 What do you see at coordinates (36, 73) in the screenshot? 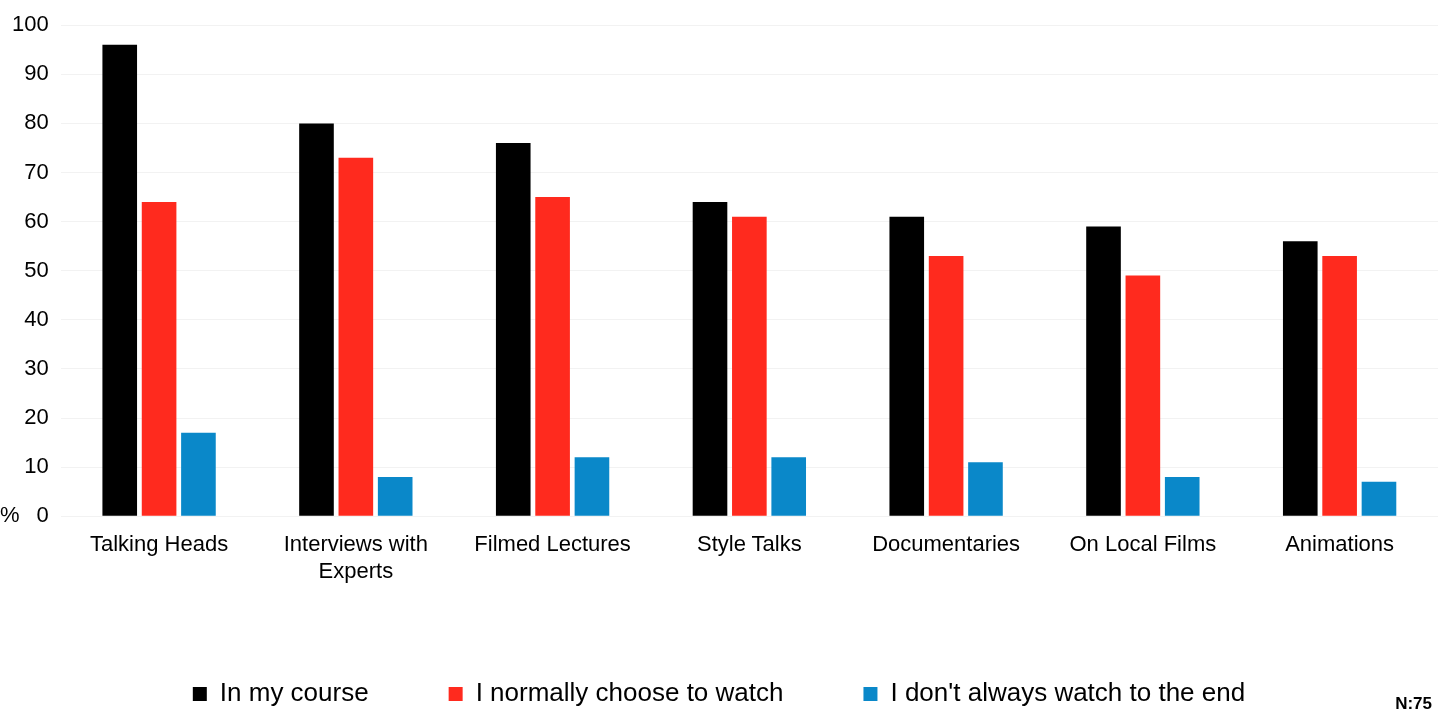
I see `y-tick-label: 90` at bounding box center [36, 73].